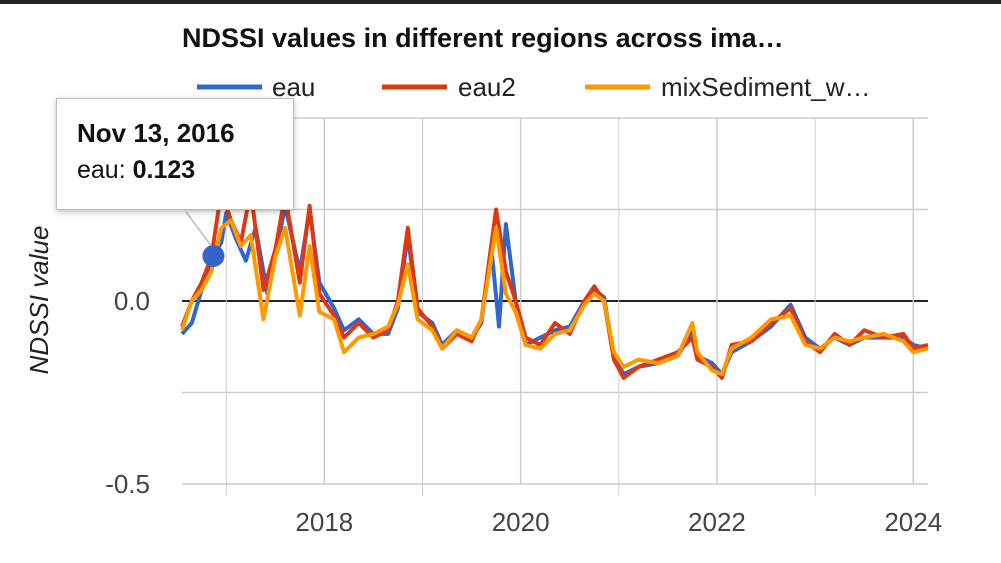 The width and height of the screenshot is (1001, 563). I want to click on x-tick-label: 2018, so click(324, 522).